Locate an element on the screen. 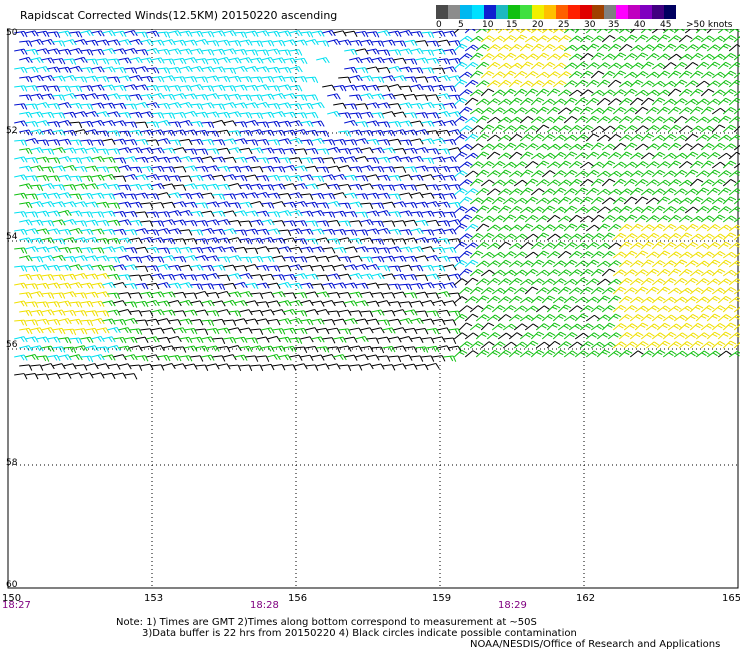 This screenshot has width=740, height=650. legend-labels: 0 5 10 15 20 25 30 35 40 45 >50 knots is located at coordinates (586, 26).